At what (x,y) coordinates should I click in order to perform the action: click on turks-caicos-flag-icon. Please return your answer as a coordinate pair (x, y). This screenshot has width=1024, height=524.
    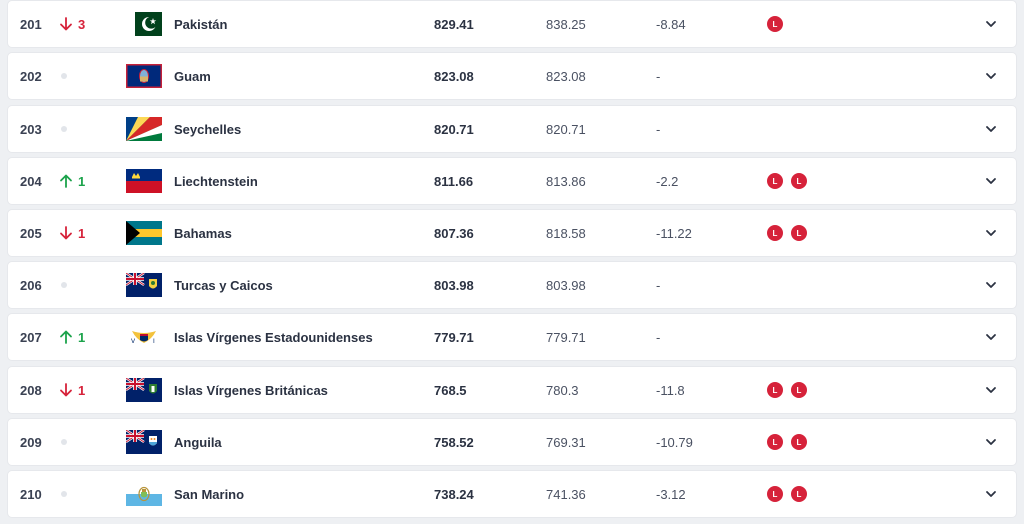
    Looking at the image, I should click on (144, 285).